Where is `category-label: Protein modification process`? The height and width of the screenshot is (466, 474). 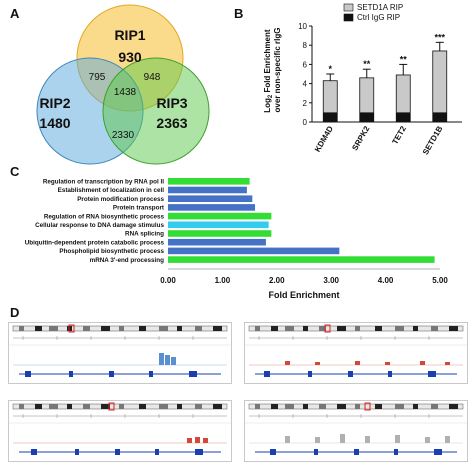
category-label: Protein modification process is located at coordinates (120, 199).